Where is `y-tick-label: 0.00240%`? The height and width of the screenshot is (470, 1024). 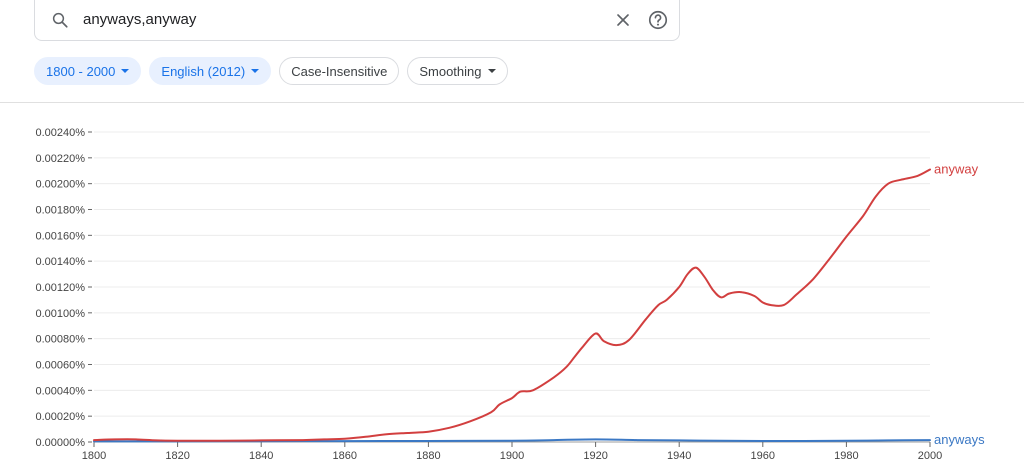
y-tick-label: 0.00240% is located at coordinates (60, 133).